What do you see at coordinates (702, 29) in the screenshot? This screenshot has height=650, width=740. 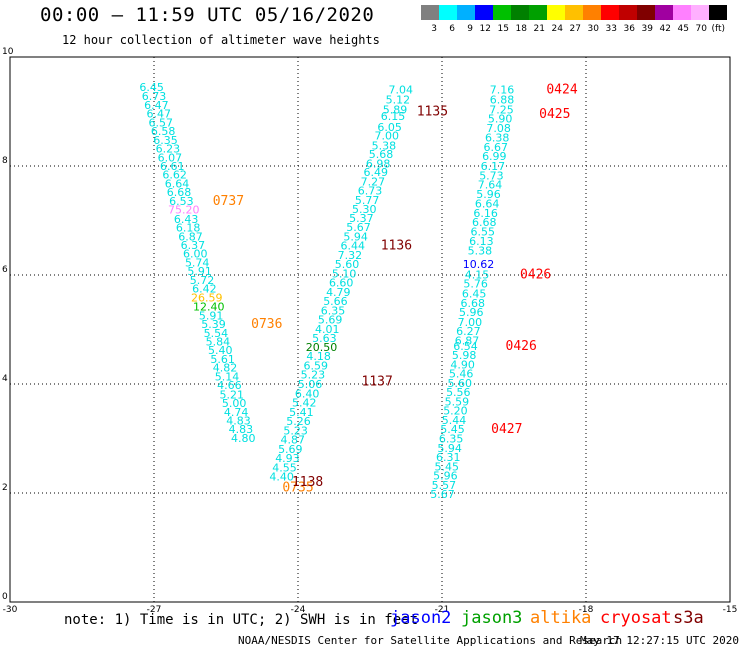 I see `colorbar-label: 70` at bounding box center [702, 29].